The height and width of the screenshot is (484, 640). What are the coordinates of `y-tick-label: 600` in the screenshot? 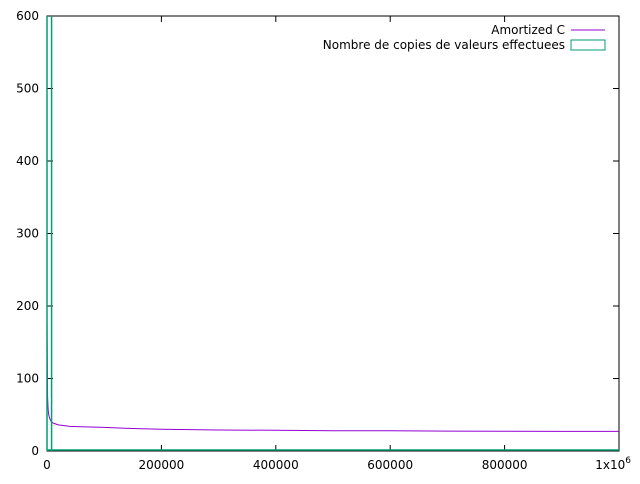 It's located at (27, 16).